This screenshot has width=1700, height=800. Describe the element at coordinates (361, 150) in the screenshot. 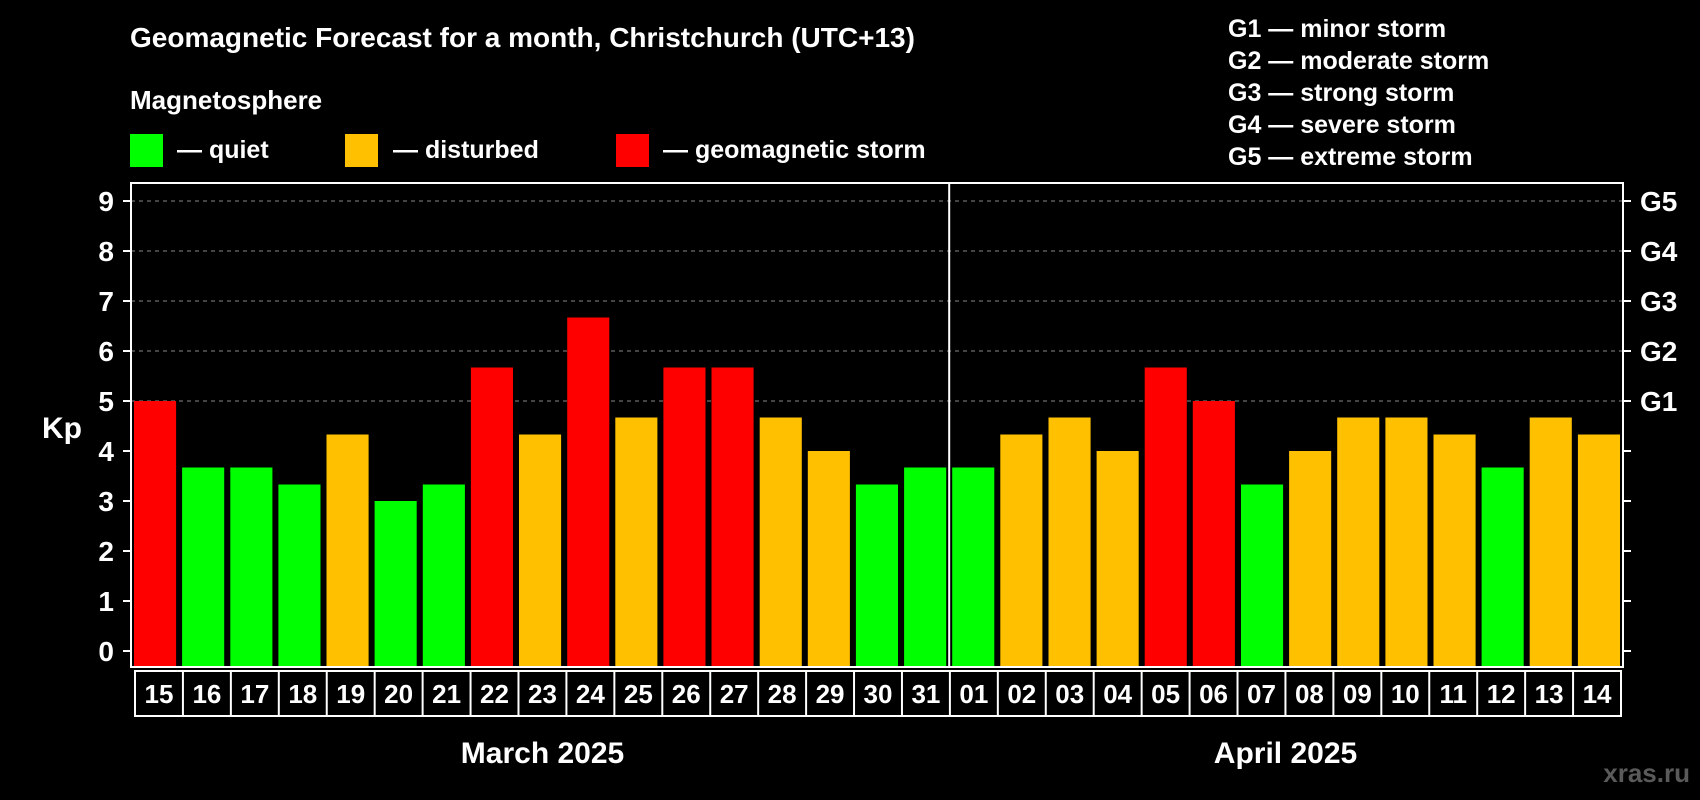

I see `legend-swatch-disturbed` at that location.